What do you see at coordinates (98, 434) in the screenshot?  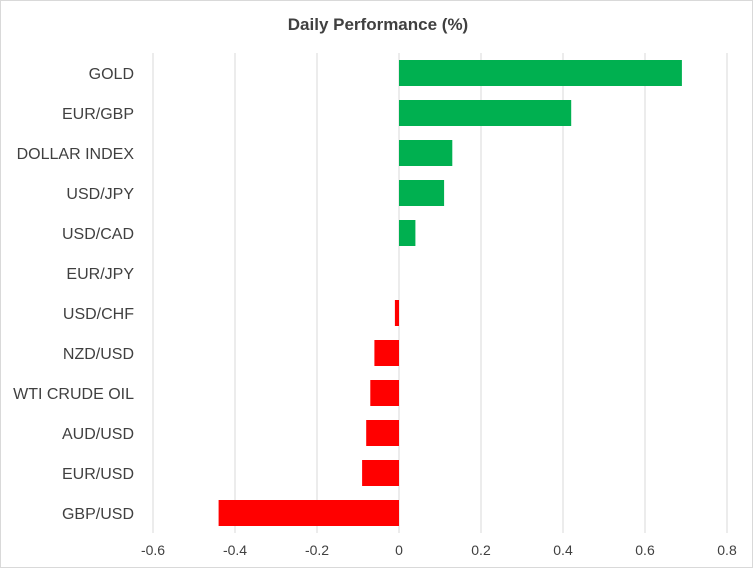 I see `category-label: AUD/USD` at bounding box center [98, 434].